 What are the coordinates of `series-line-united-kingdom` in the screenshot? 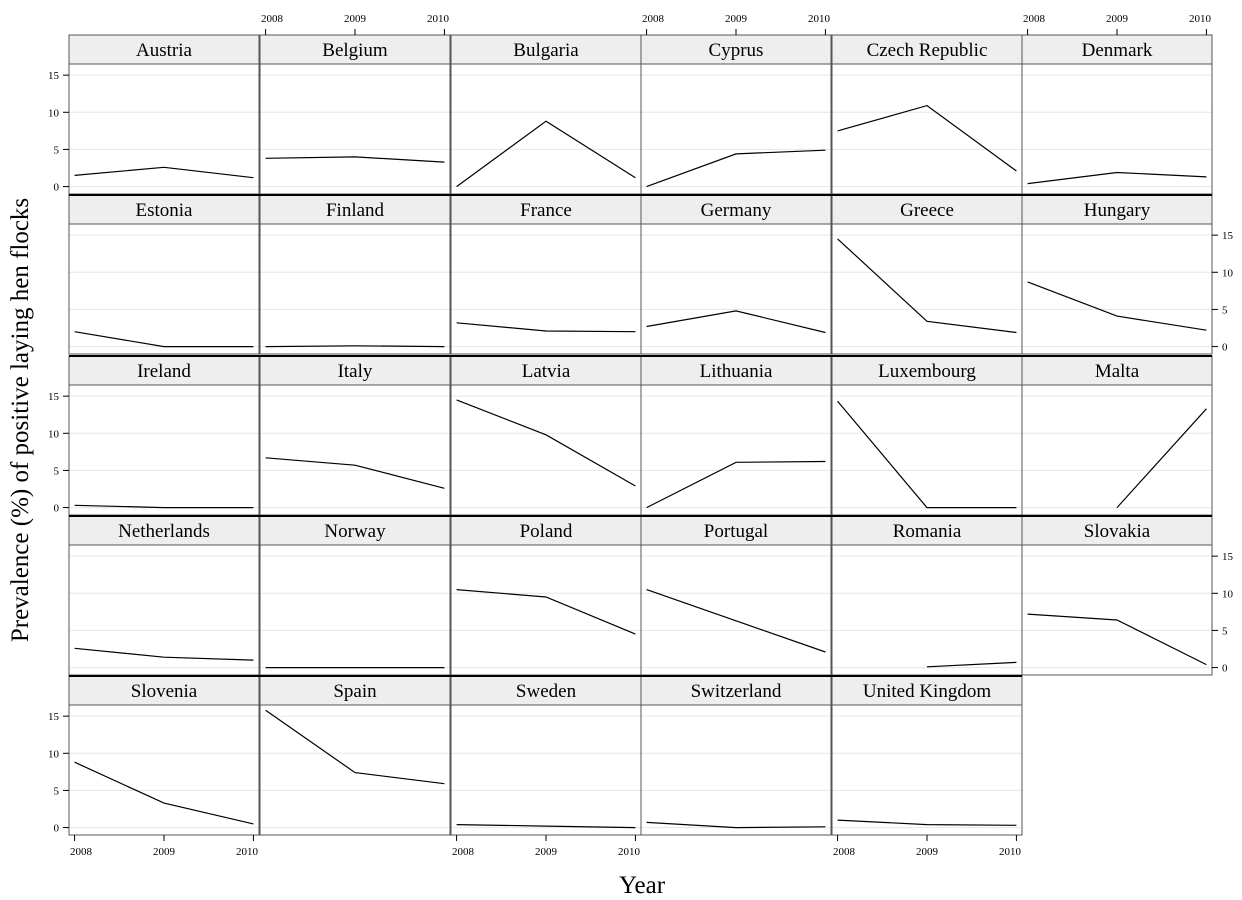 It's located at (927, 822).